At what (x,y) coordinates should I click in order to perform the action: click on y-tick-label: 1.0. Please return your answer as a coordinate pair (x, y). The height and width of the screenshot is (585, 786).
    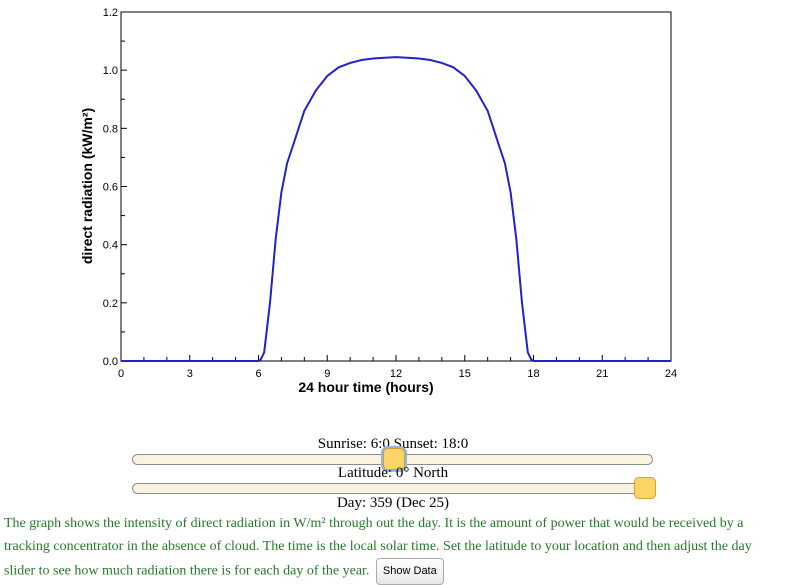
    Looking at the image, I should click on (110, 71).